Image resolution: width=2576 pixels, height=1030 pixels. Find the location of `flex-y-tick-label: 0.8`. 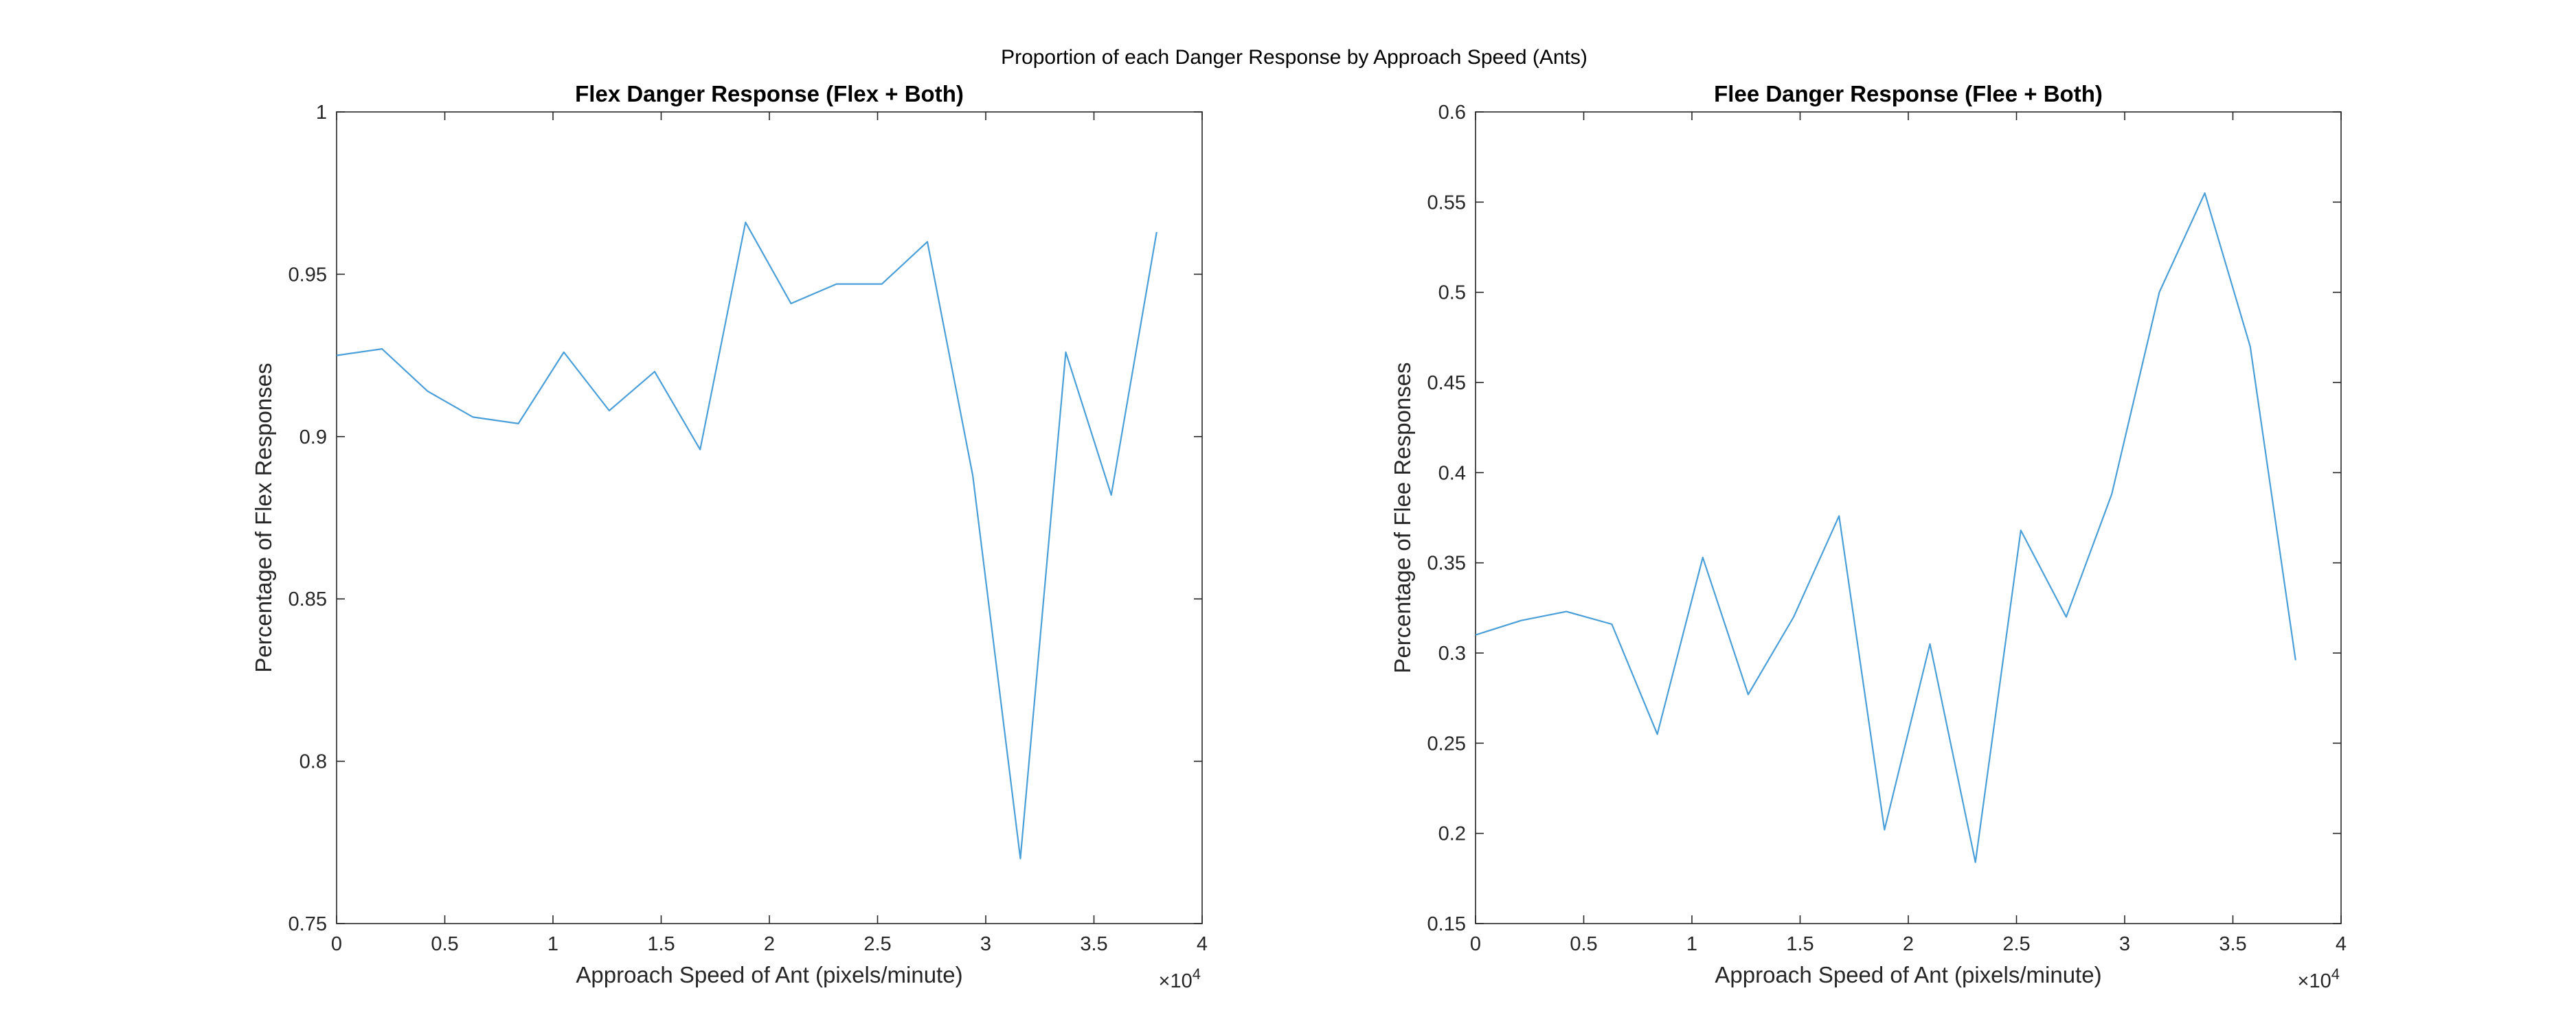

flex-y-tick-label: 0.8 is located at coordinates (313, 762).